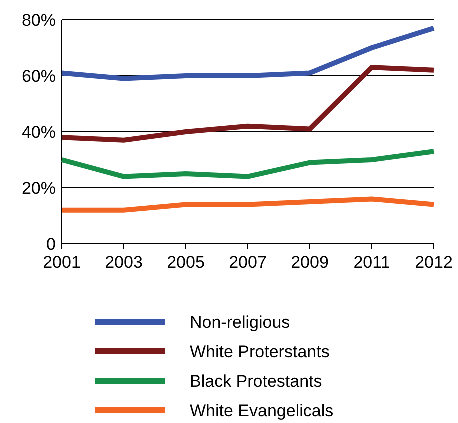 This screenshot has height=423, width=458. Describe the element at coordinates (39, 132) in the screenshot. I see `y-tick-label: 40%` at that location.